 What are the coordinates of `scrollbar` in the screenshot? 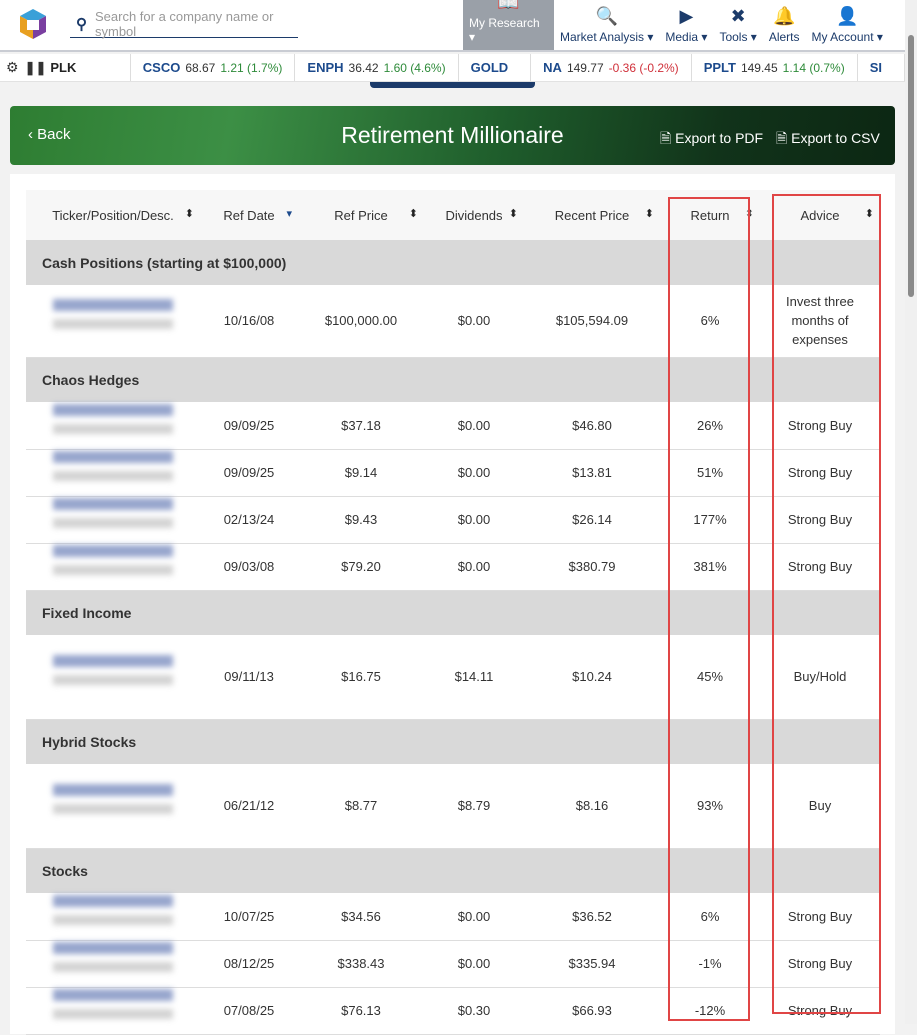 It's located at (911, 512).